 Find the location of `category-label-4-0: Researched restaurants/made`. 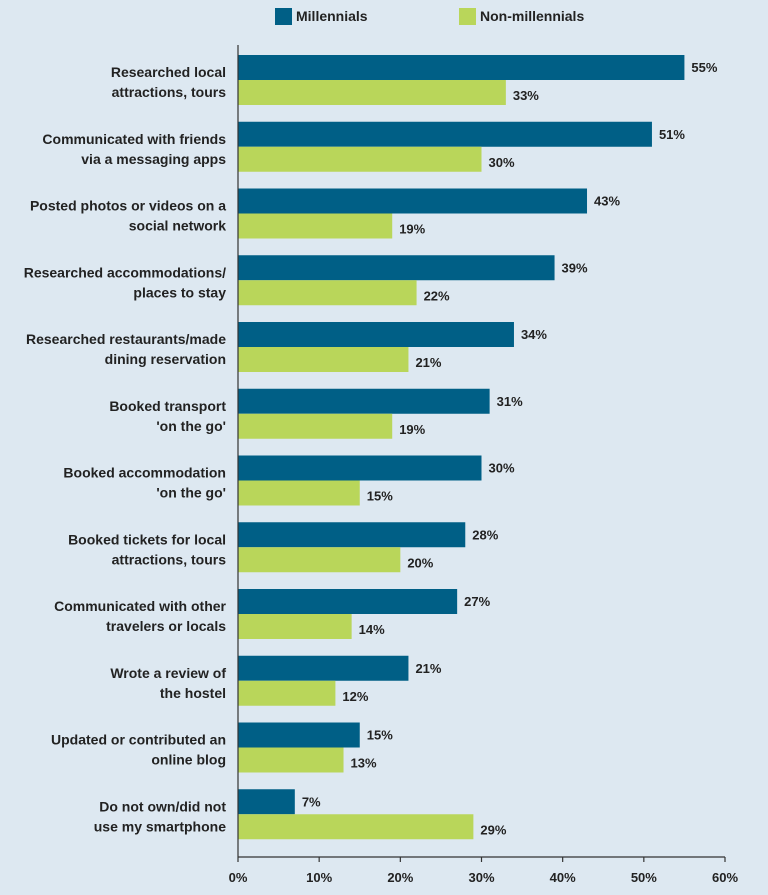

category-label-4-0: Researched restaurants/made is located at coordinates (126, 339).